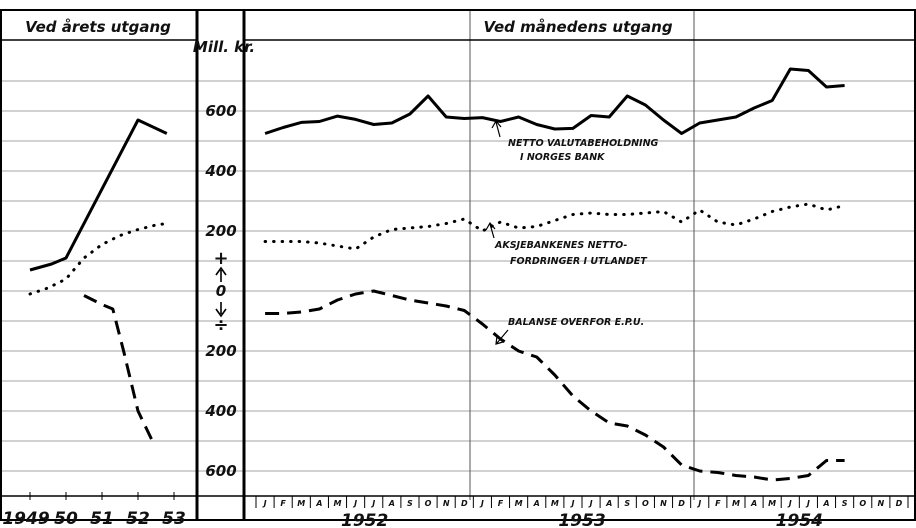 The image size is (916, 528). I want to click on sign-arrows, so click(221, 292).